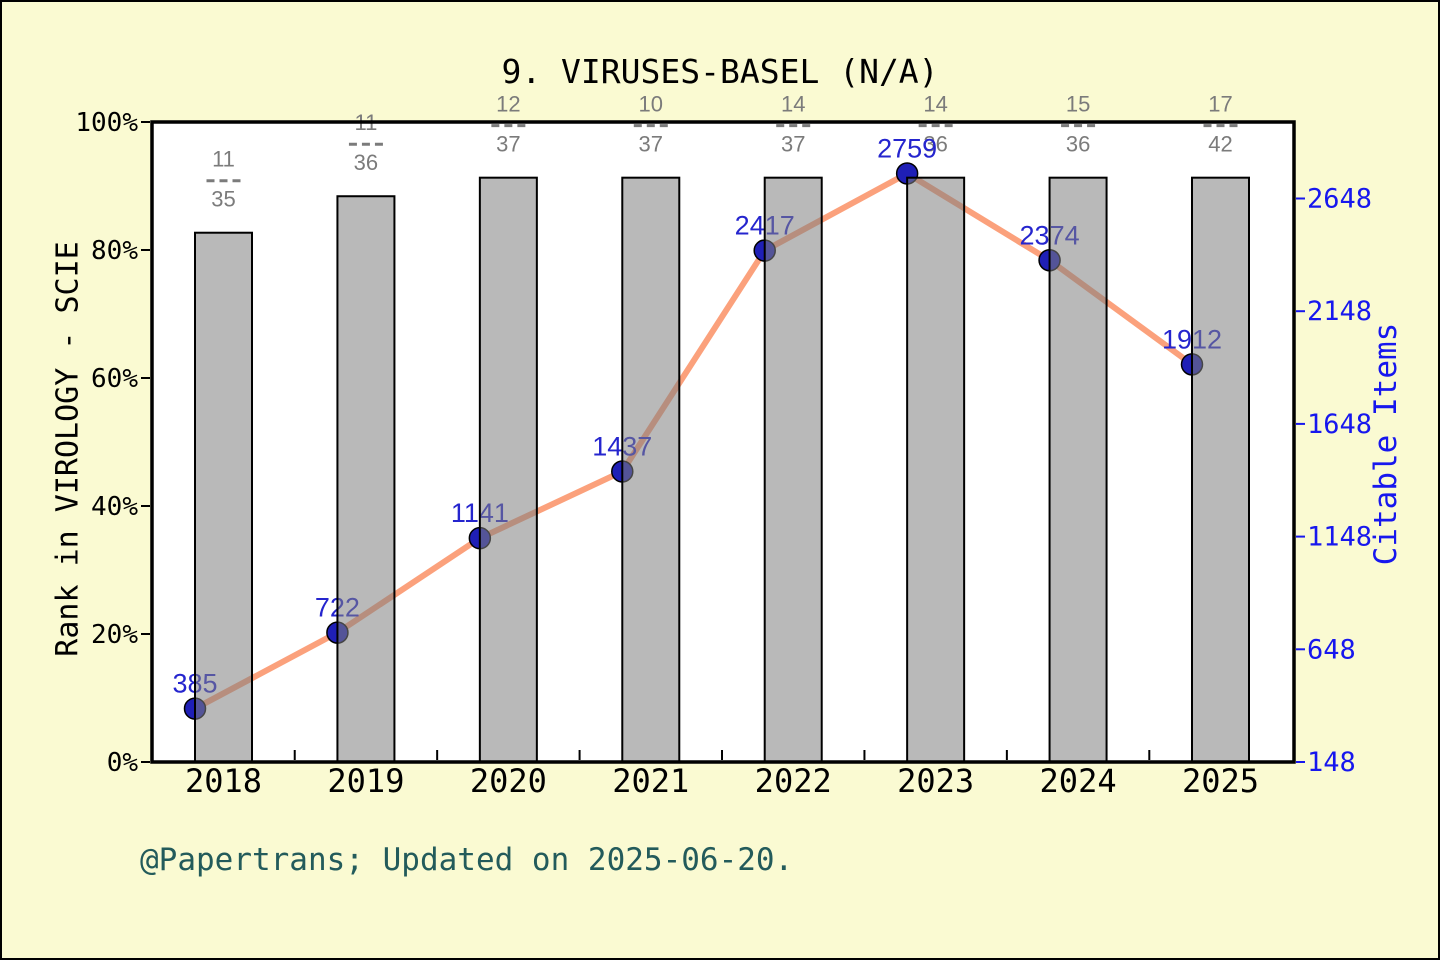 The width and height of the screenshot is (1440, 960). I want to click on left-tick-label: 100%, so click(106, 123).